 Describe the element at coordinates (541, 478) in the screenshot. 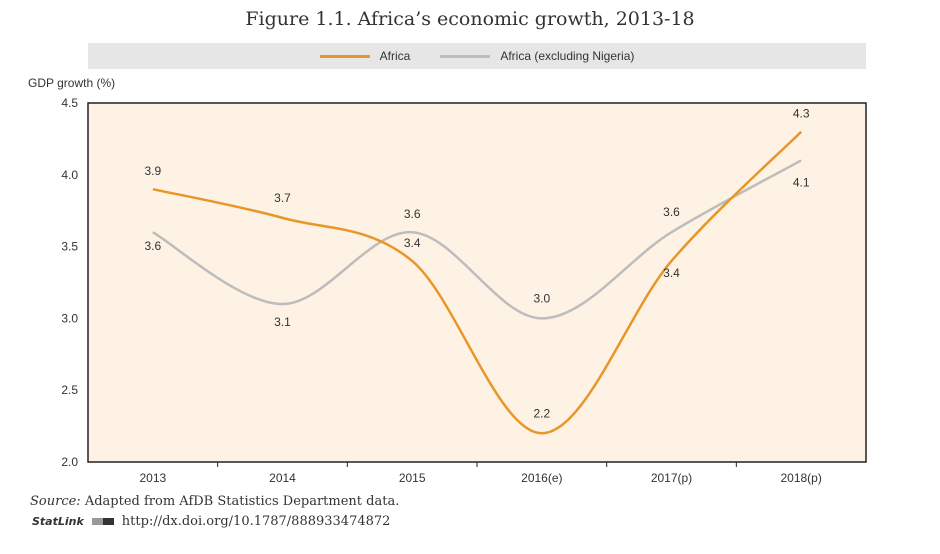

I see `x-tick-label: 2016(e)` at that location.